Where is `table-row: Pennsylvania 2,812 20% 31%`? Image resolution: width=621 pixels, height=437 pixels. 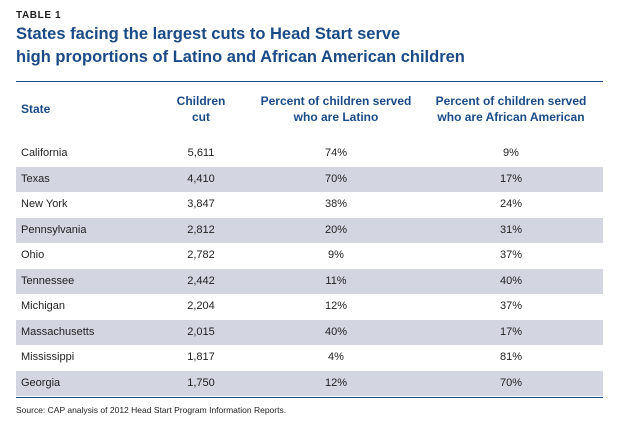
table-row: Pennsylvania 2,812 20% 31% is located at coordinates (309, 230).